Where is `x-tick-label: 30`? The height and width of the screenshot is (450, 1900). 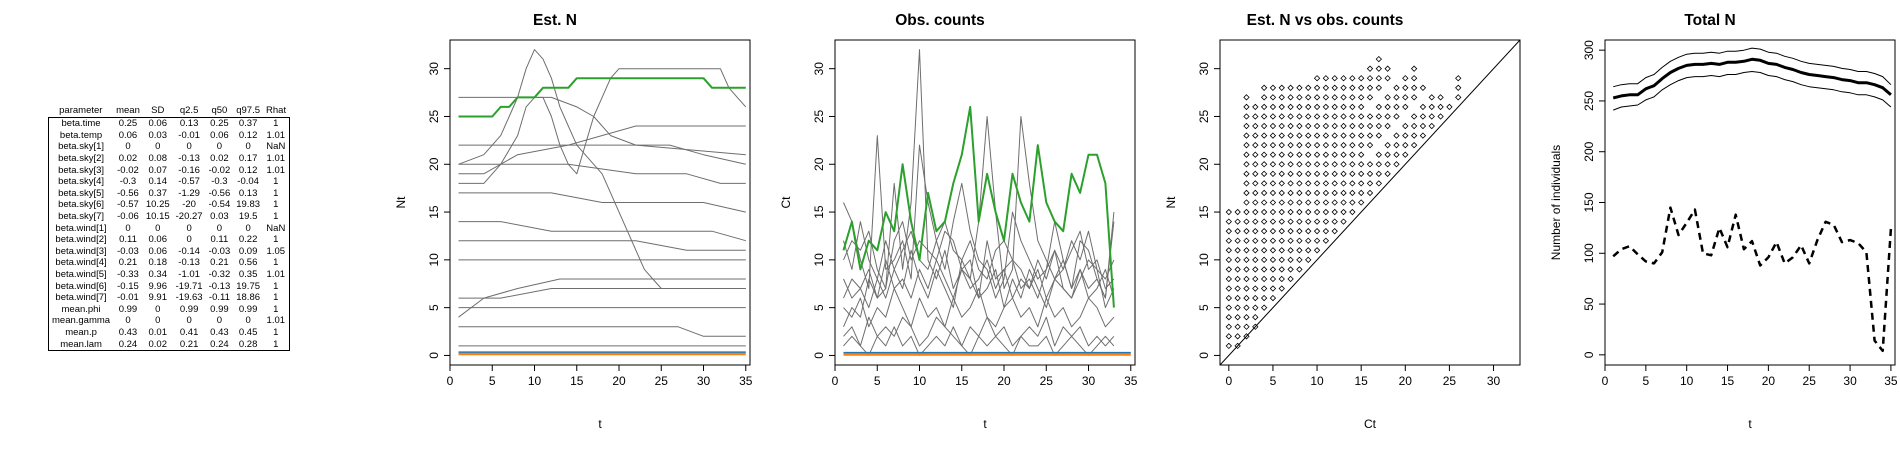
x-tick-label: 30 is located at coordinates (1089, 381).